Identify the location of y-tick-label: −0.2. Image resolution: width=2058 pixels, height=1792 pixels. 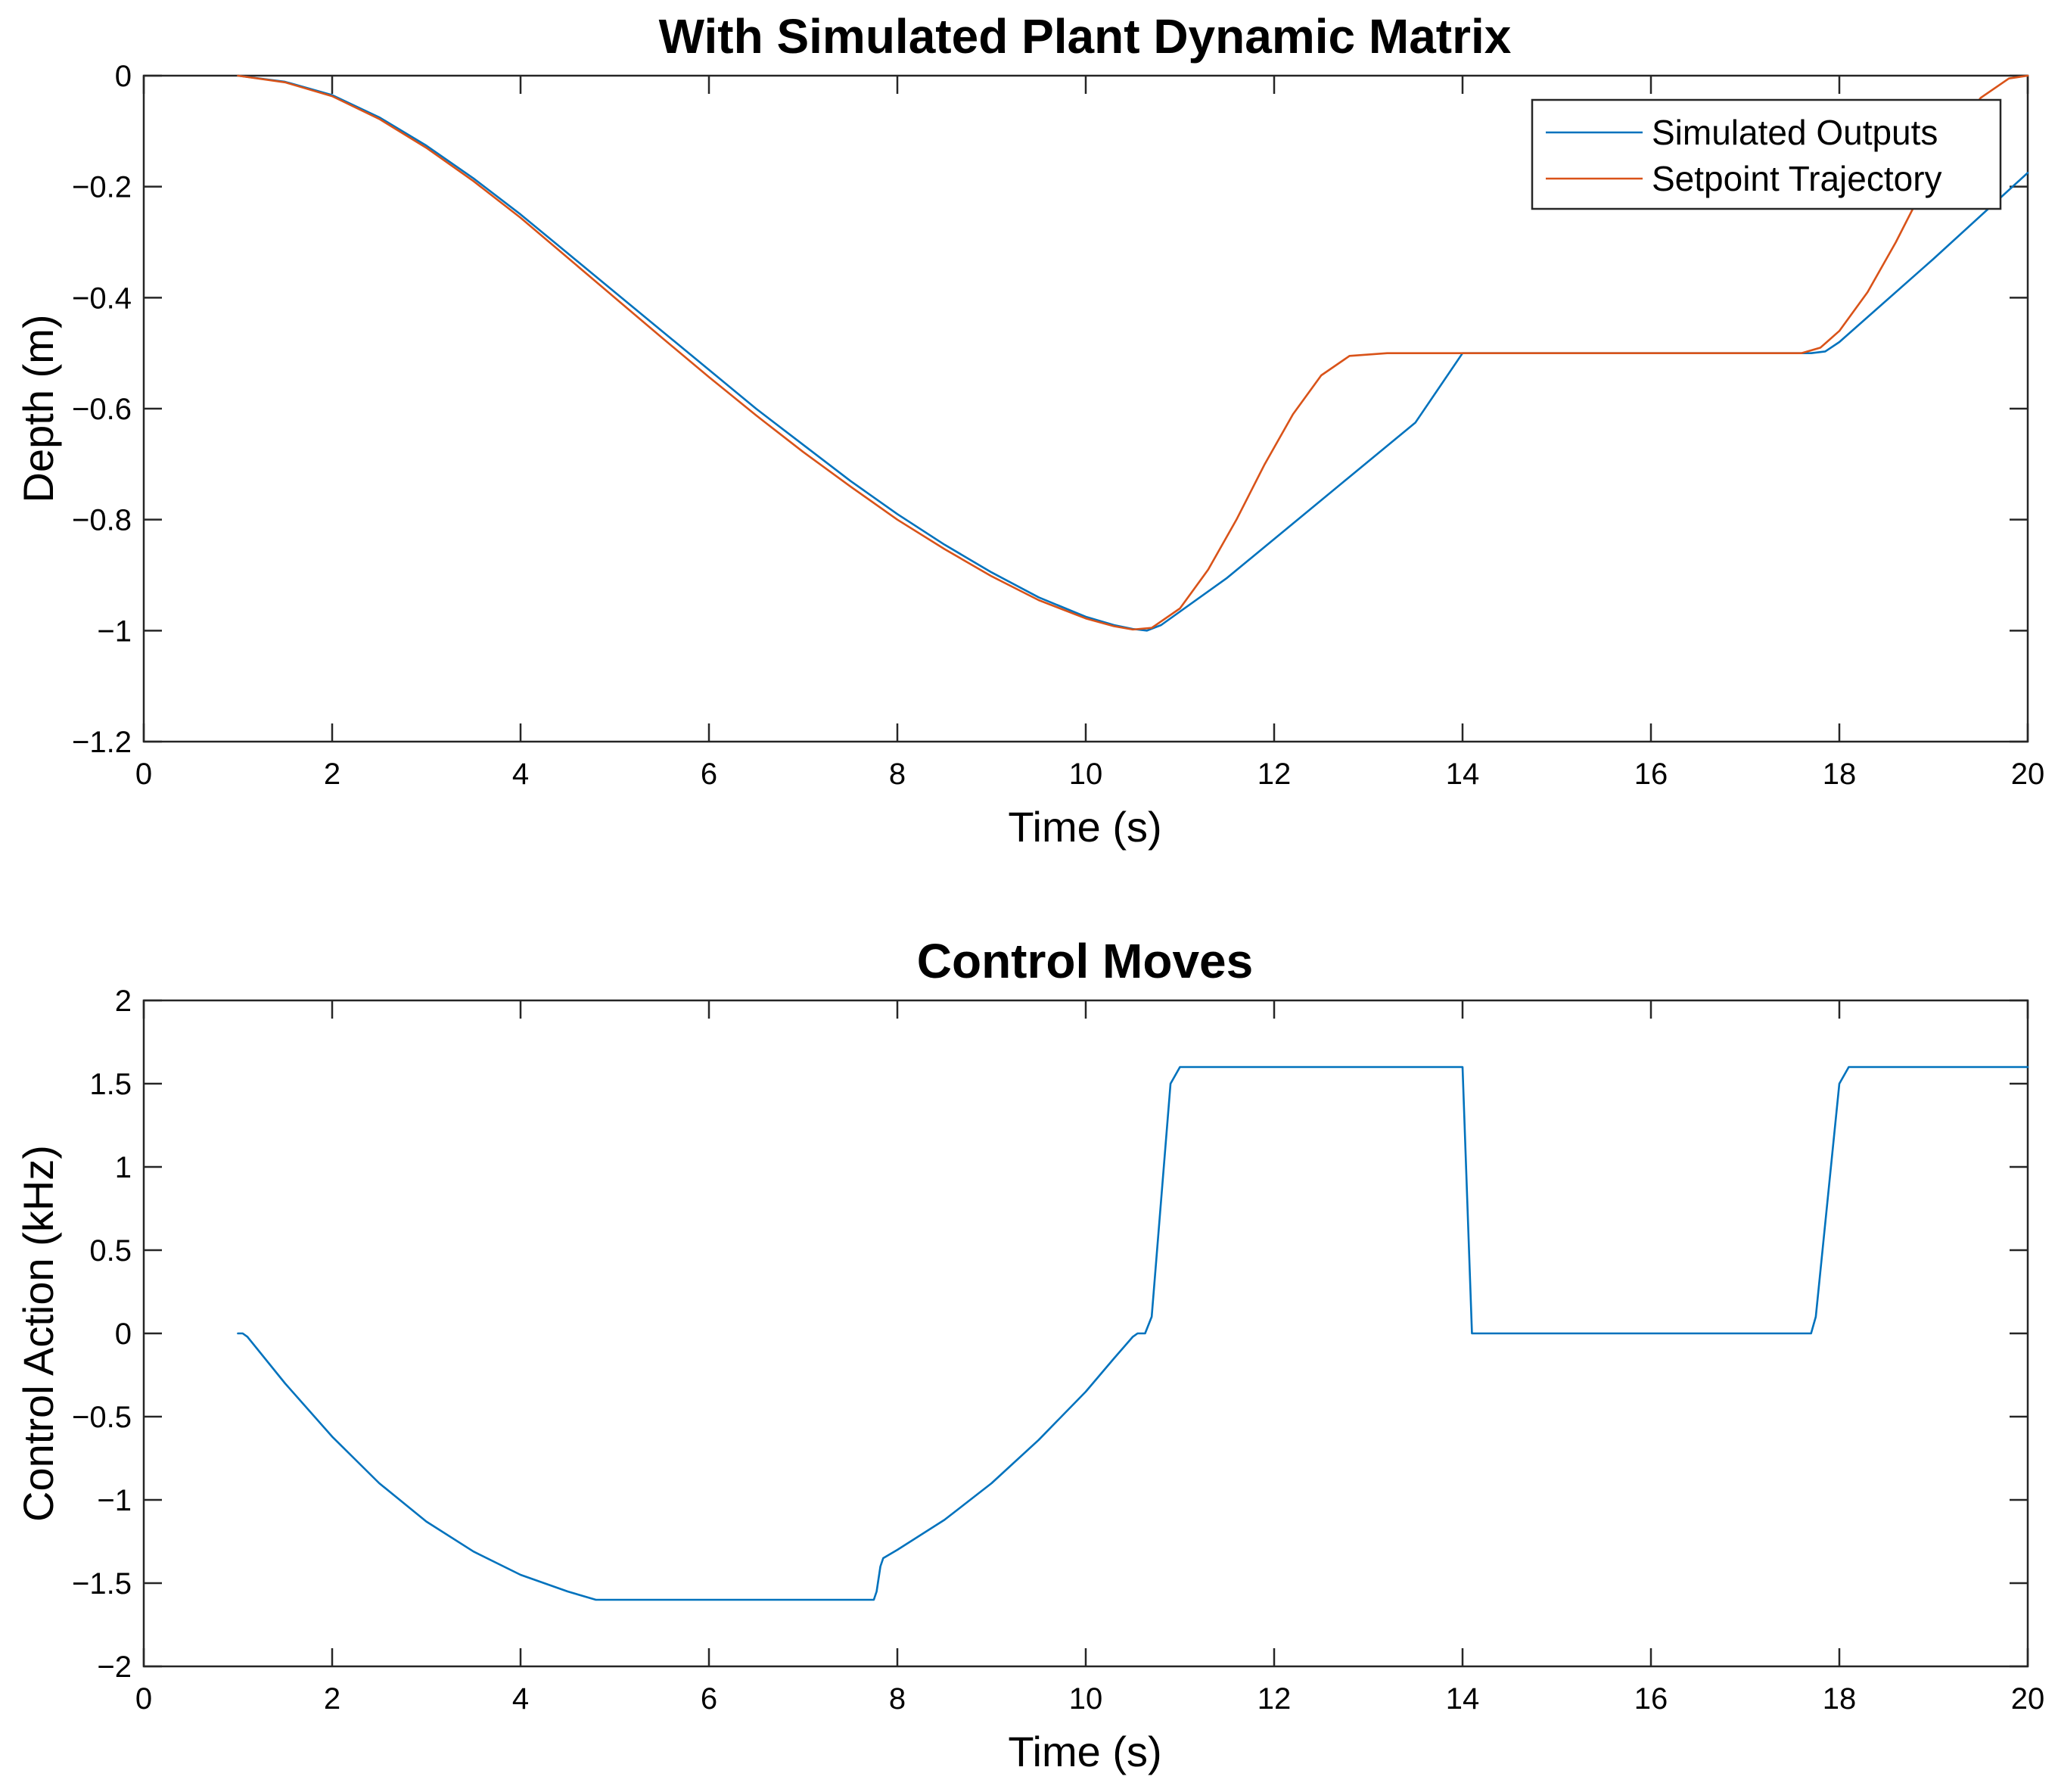
(102, 187).